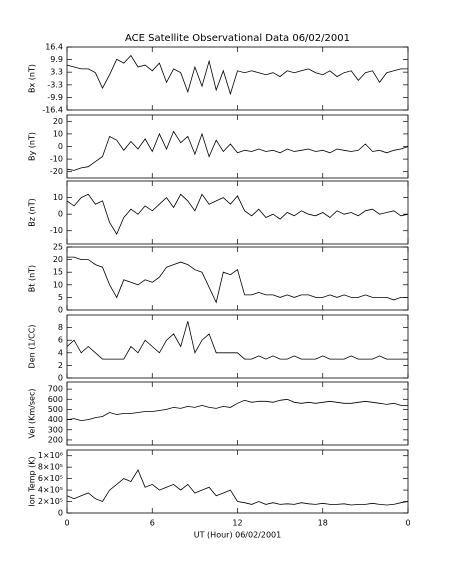 The image size is (454, 567). Describe the element at coordinates (55, 409) in the screenshot. I see `y-tick-label: 500` at that location.